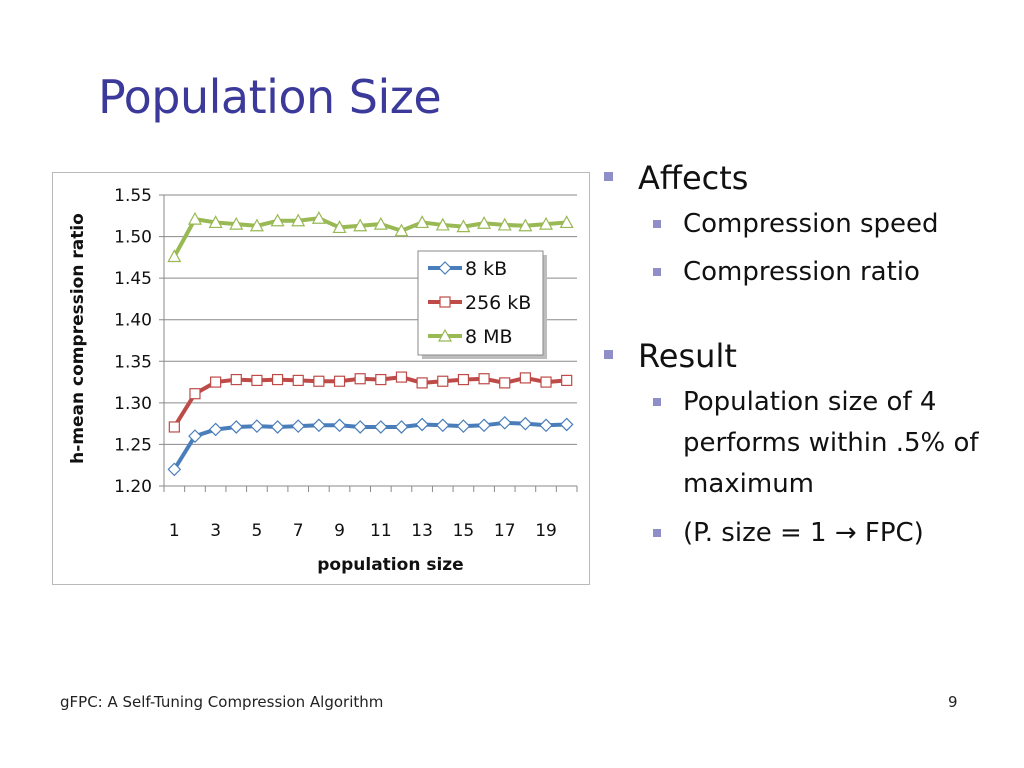  I want to click on x-tick-label: 1, so click(174, 531).